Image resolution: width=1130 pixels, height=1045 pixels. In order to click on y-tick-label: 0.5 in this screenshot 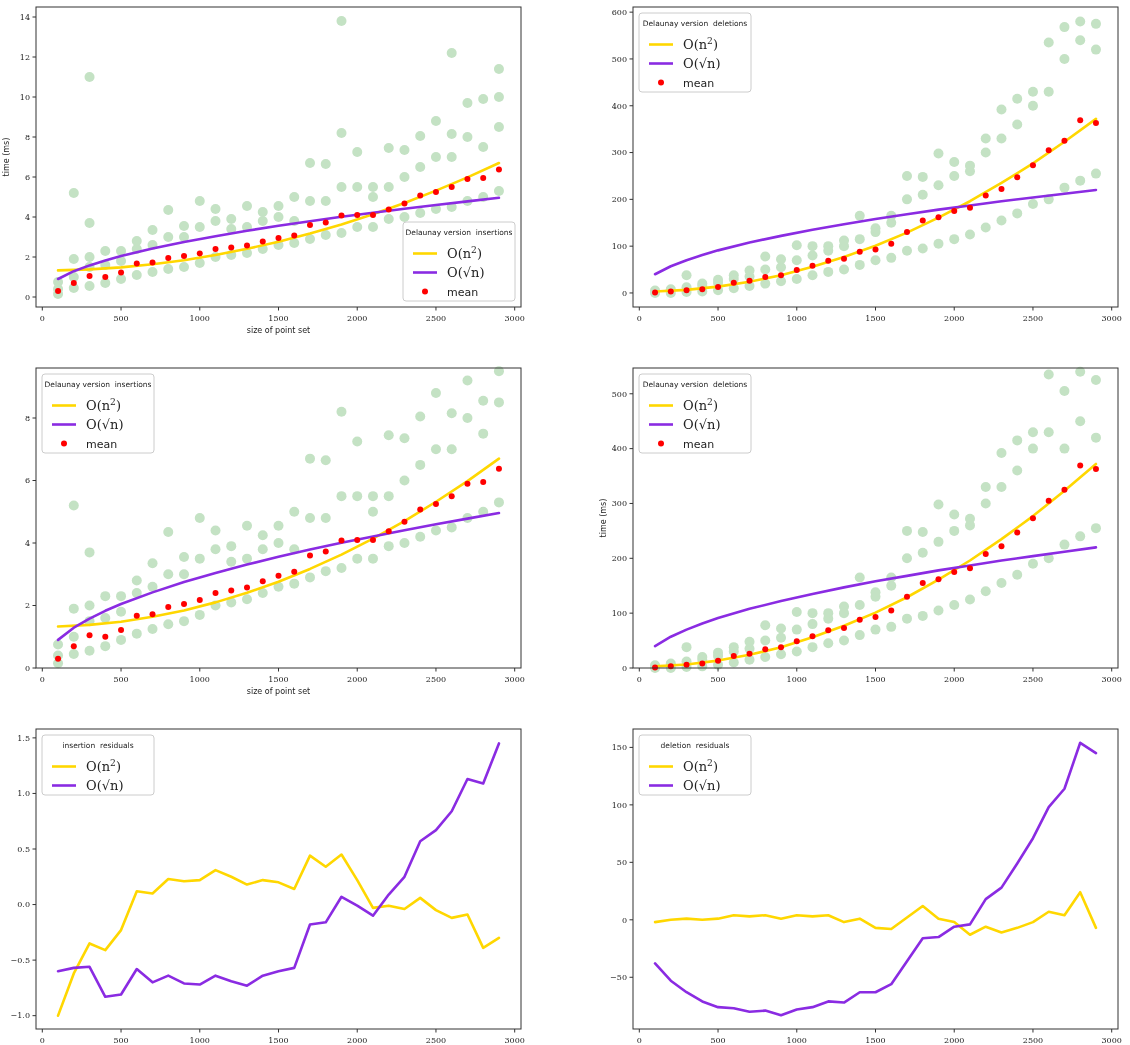, I will do `click(23, 849)`.